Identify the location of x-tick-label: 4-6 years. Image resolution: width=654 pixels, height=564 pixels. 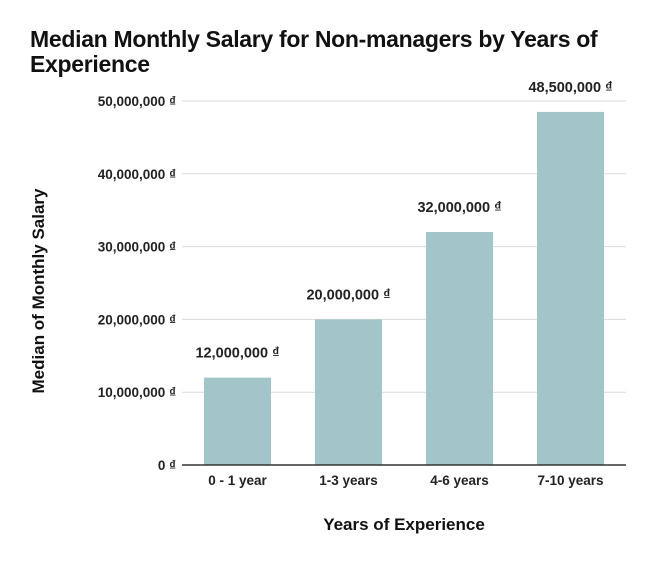
(459, 480).